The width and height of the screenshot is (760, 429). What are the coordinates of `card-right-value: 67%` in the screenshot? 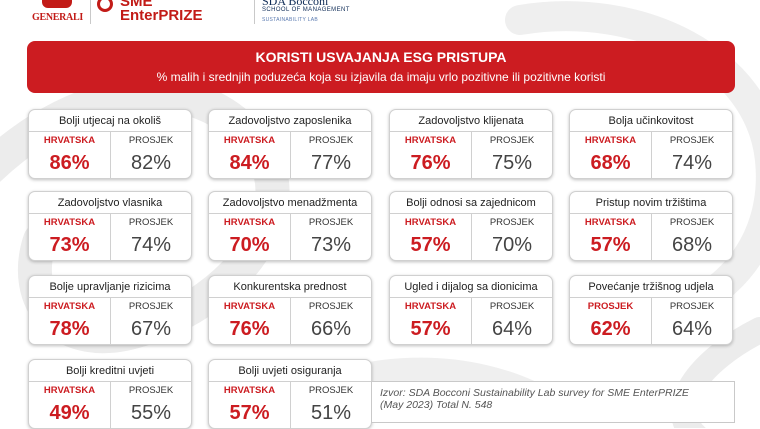 It's located at (151, 329).